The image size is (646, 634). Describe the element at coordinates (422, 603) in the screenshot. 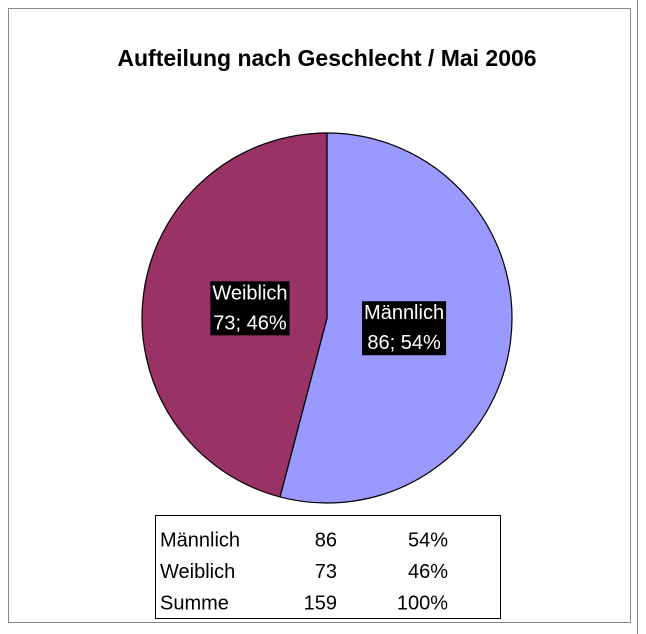

I see `table-cell: 100%` at that location.